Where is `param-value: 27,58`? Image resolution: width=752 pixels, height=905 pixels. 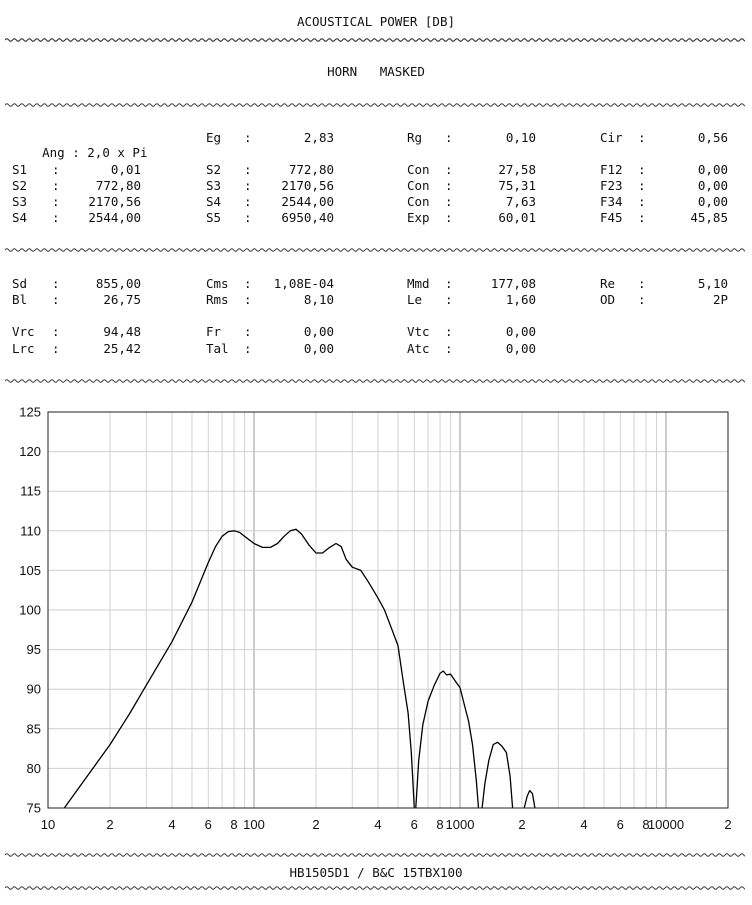 param-value: 27,58 is located at coordinates (517, 169).